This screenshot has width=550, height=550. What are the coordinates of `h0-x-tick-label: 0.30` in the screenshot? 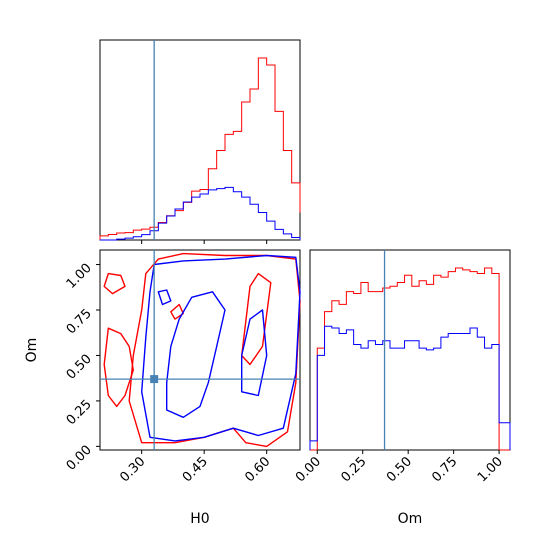 It's located at (132, 469).